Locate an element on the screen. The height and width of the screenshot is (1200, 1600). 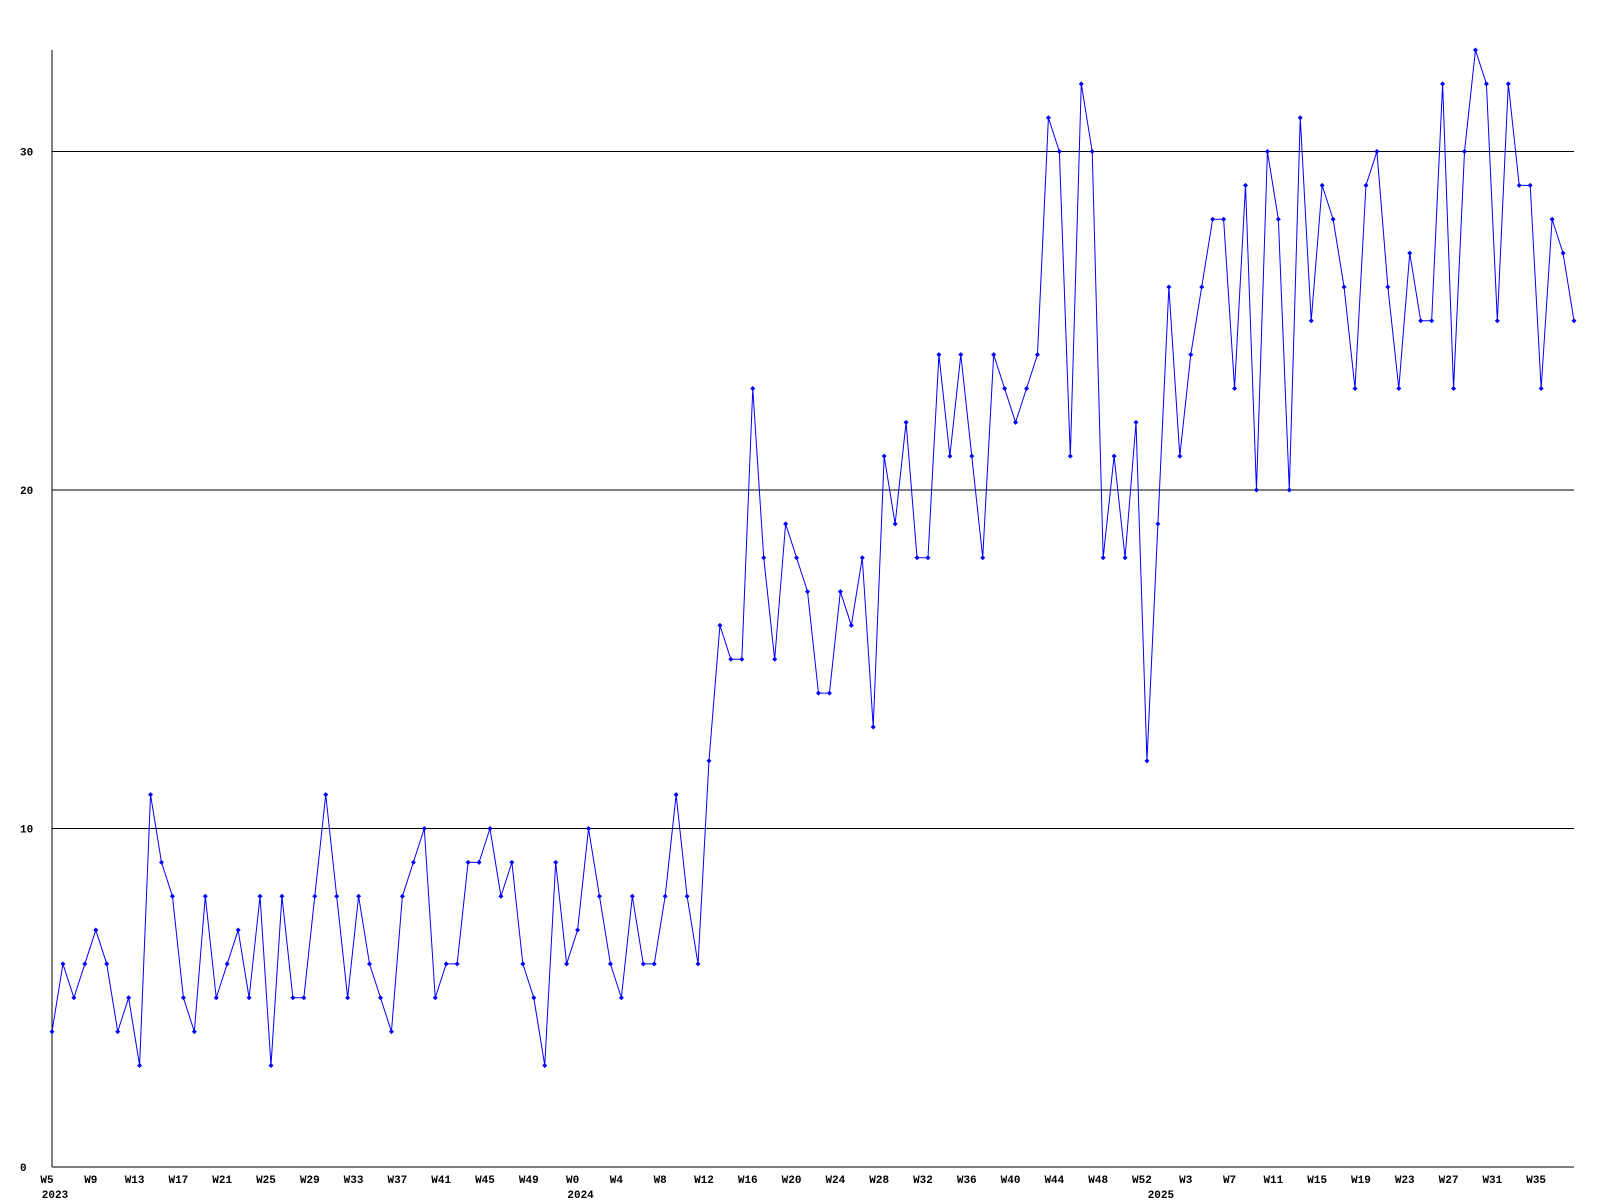
x-tick-label: W24 is located at coordinates (835, 1181).